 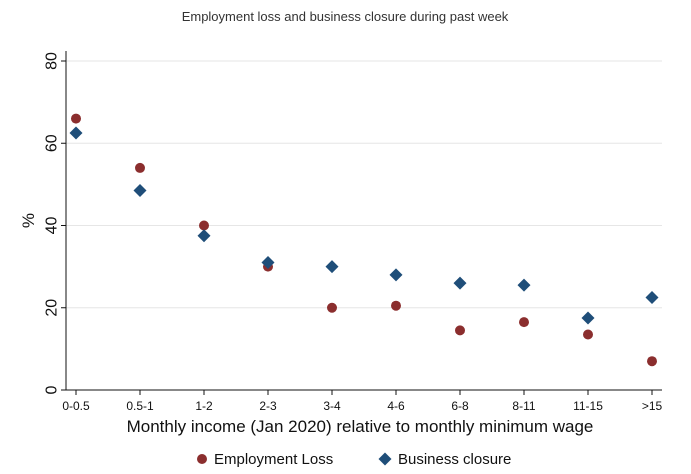 What do you see at coordinates (523, 406) in the screenshot?
I see `x-tick-label: 8-11` at bounding box center [523, 406].